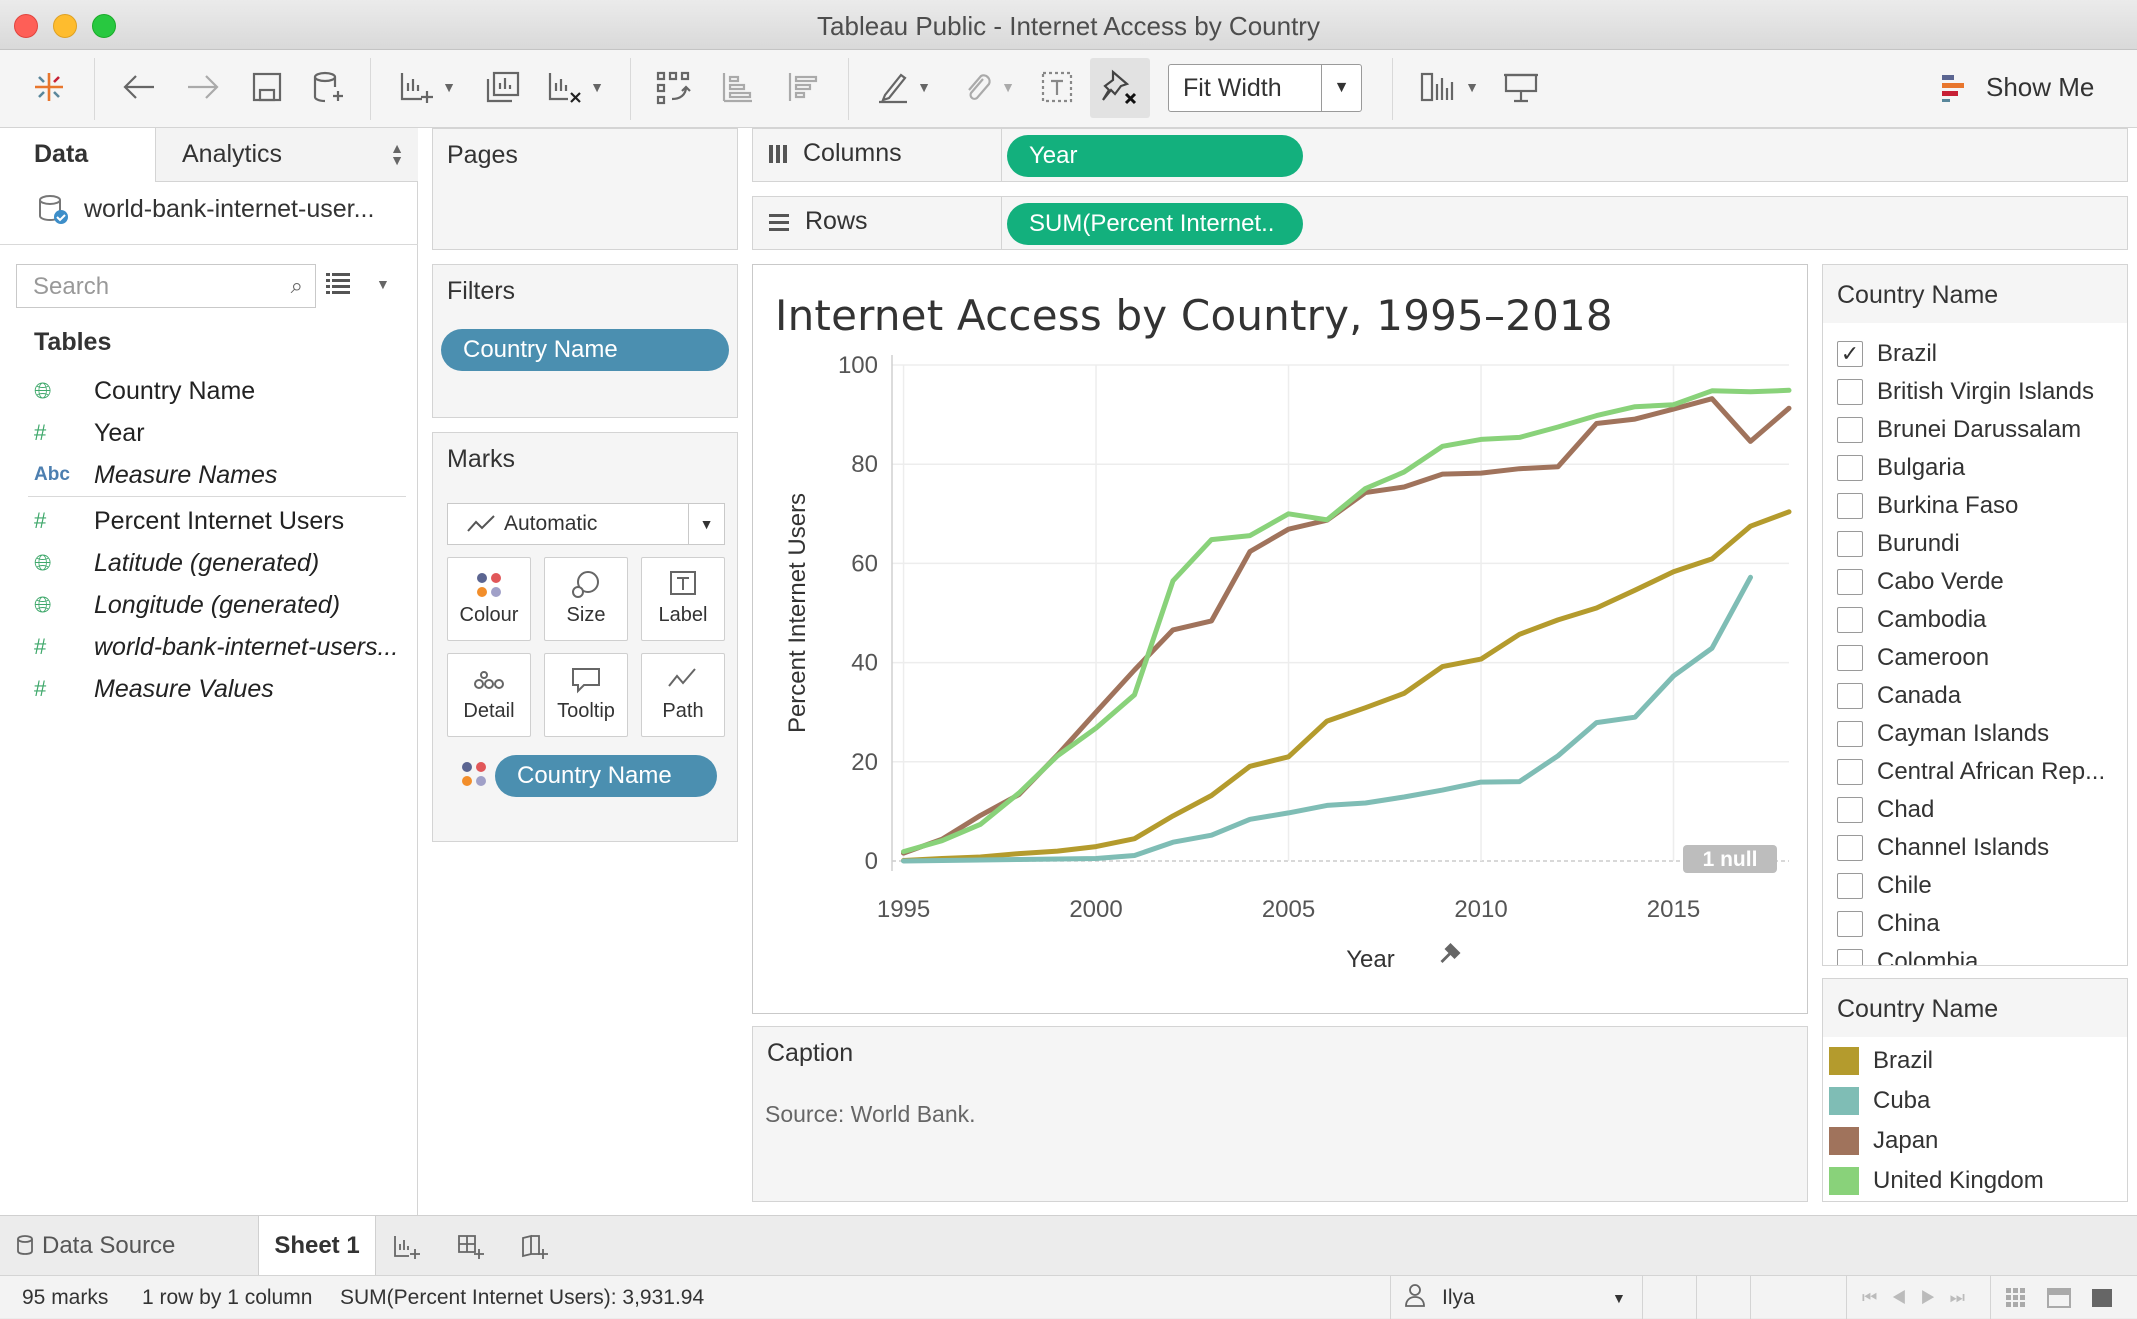 The width and height of the screenshot is (2137, 1319). Describe the element at coordinates (1440, 223) in the screenshot. I see `rows-shelf: Rows SUM(Percent Internet..` at that location.